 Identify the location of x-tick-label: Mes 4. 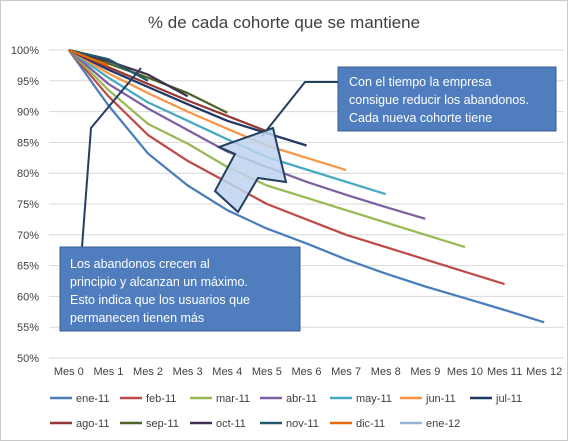
(227, 372).